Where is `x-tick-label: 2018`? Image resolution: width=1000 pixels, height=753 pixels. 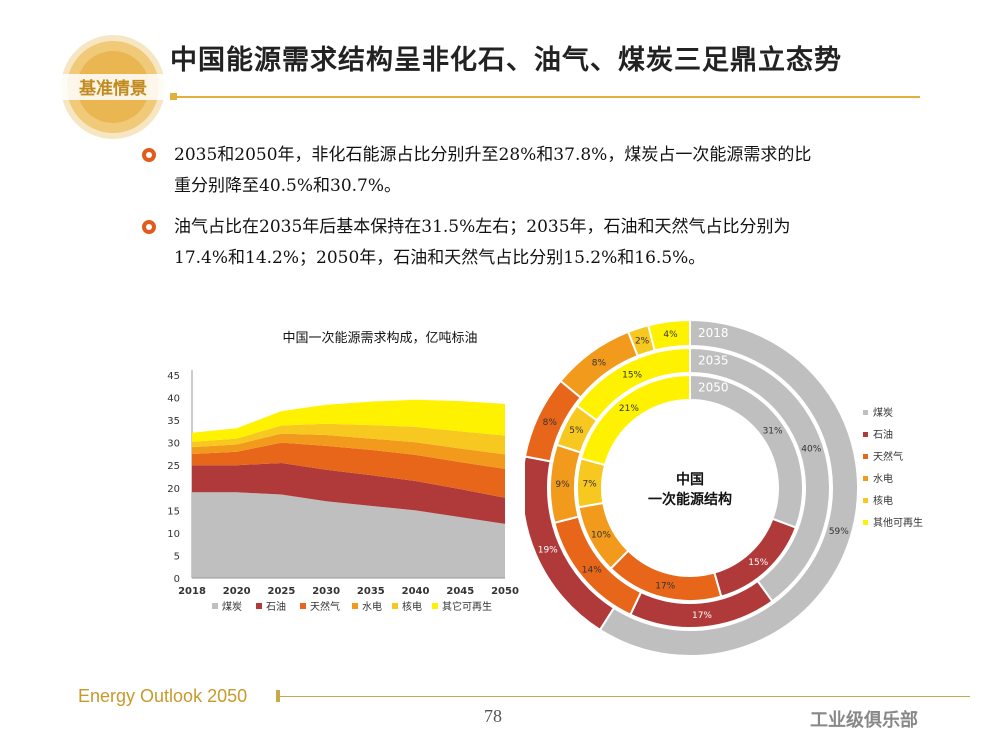 x-tick-label: 2018 is located at coordinates (192, 591).